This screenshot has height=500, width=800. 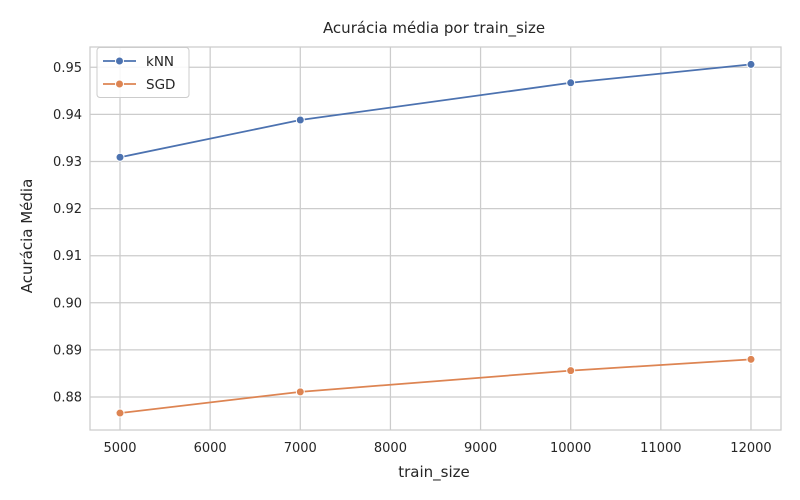 I want to click on y-tick-label: 0.95, so click(x=67, y=68).